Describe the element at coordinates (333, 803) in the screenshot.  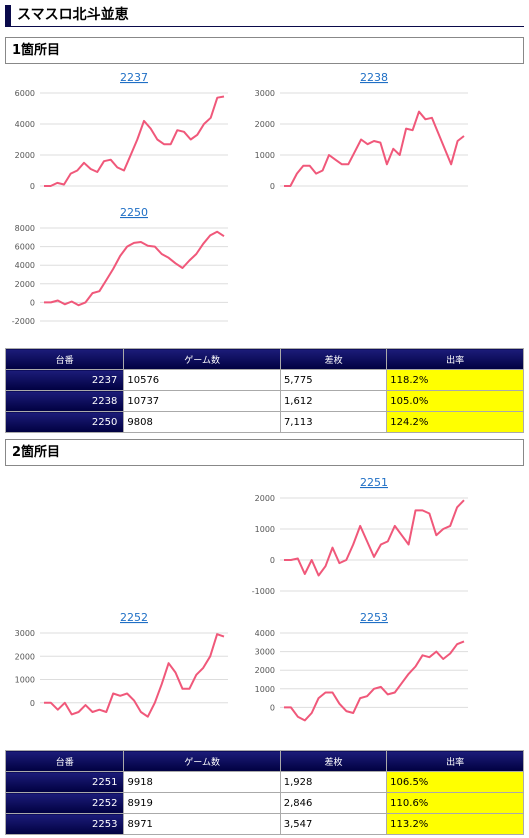
I see `table-cell: 2,846` at that location.